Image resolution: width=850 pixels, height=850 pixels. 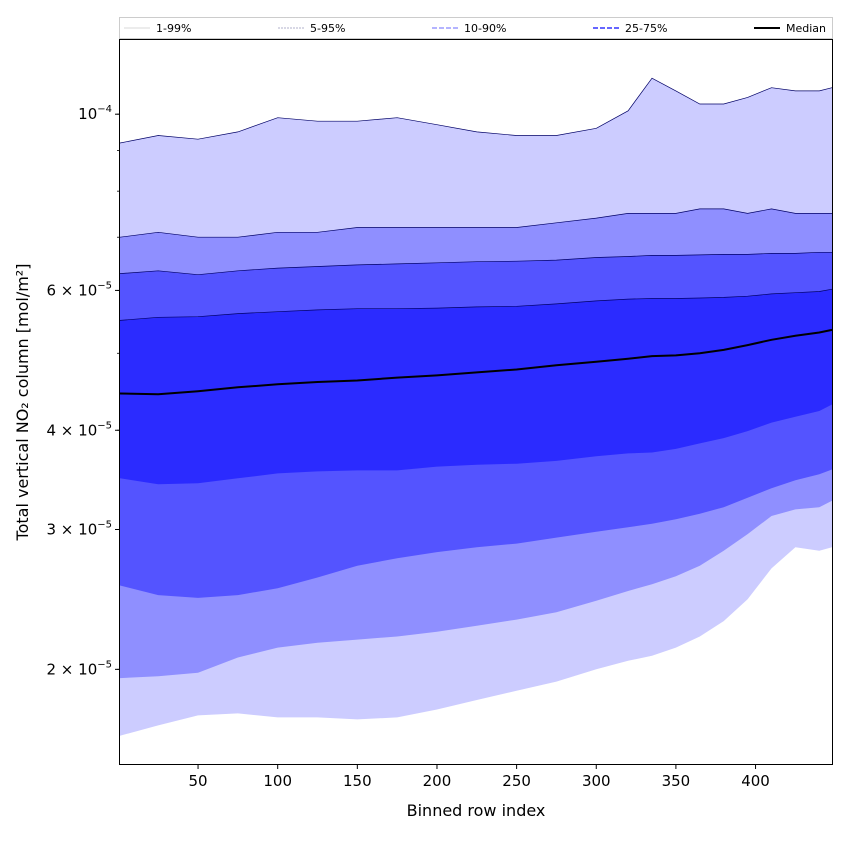 What do you see at coordinates (485, 28) in the screenshot?
I see `legend-label-10-90-: 10-90%` at bounding box center [485, 28].